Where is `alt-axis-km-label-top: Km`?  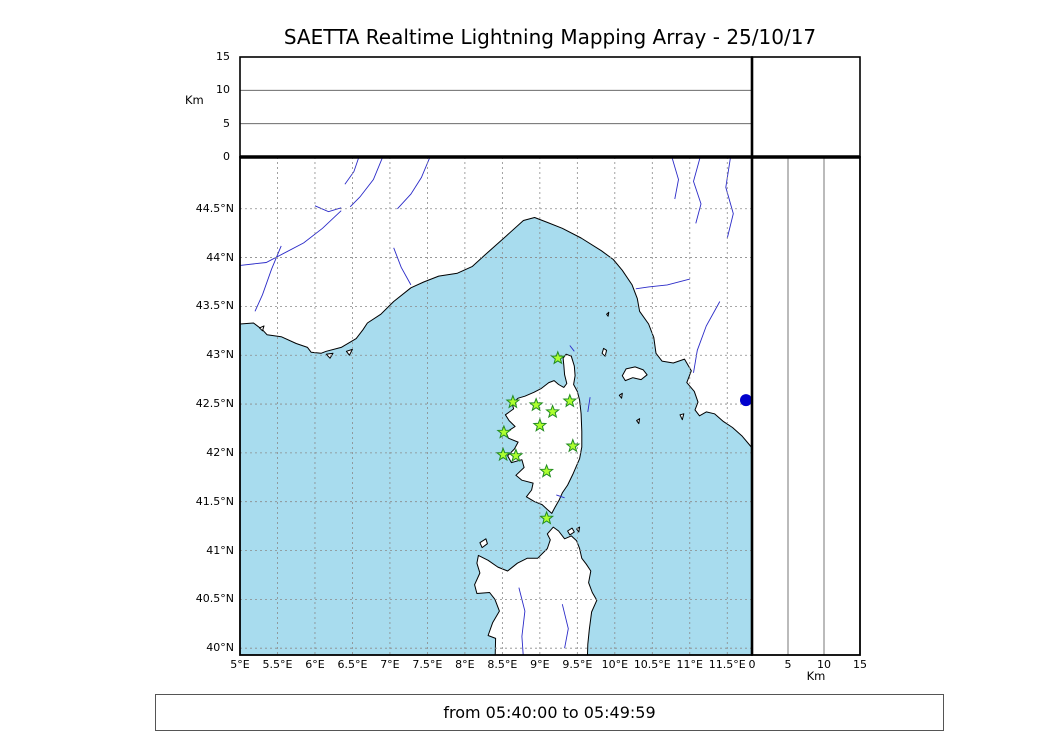 alt-axis-km-label-top: Km is located at coordinates (194, 100).